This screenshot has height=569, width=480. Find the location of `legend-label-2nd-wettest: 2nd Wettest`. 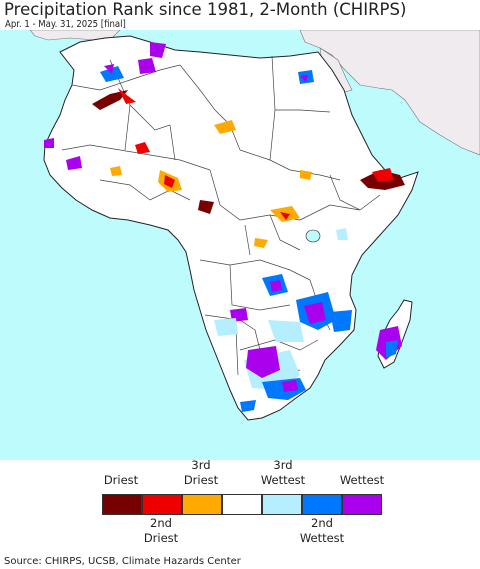

legend-label-2nd-wettest: 2nd Wettest is located at coordinates (322, 530).